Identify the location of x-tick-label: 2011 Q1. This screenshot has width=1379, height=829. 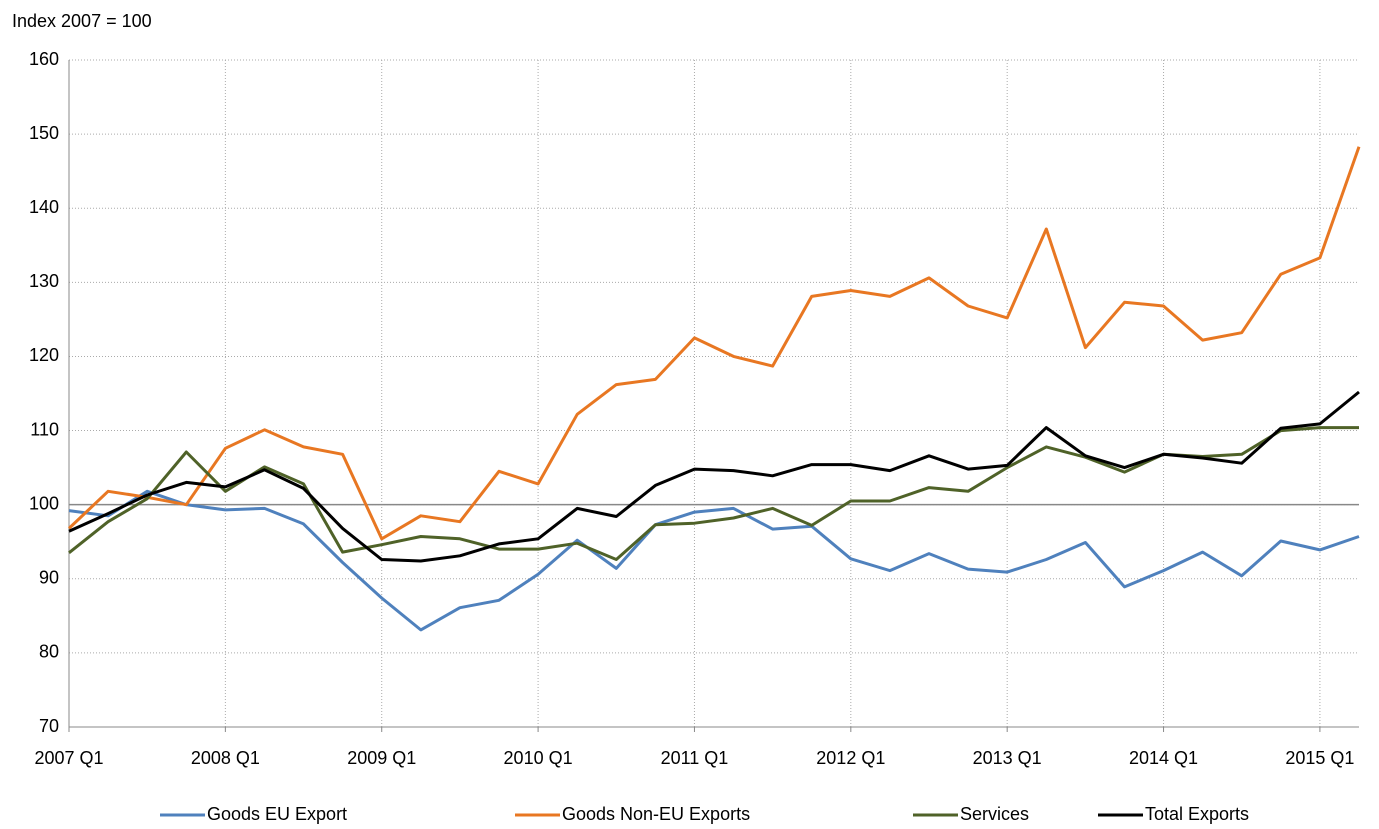
(695, 758).